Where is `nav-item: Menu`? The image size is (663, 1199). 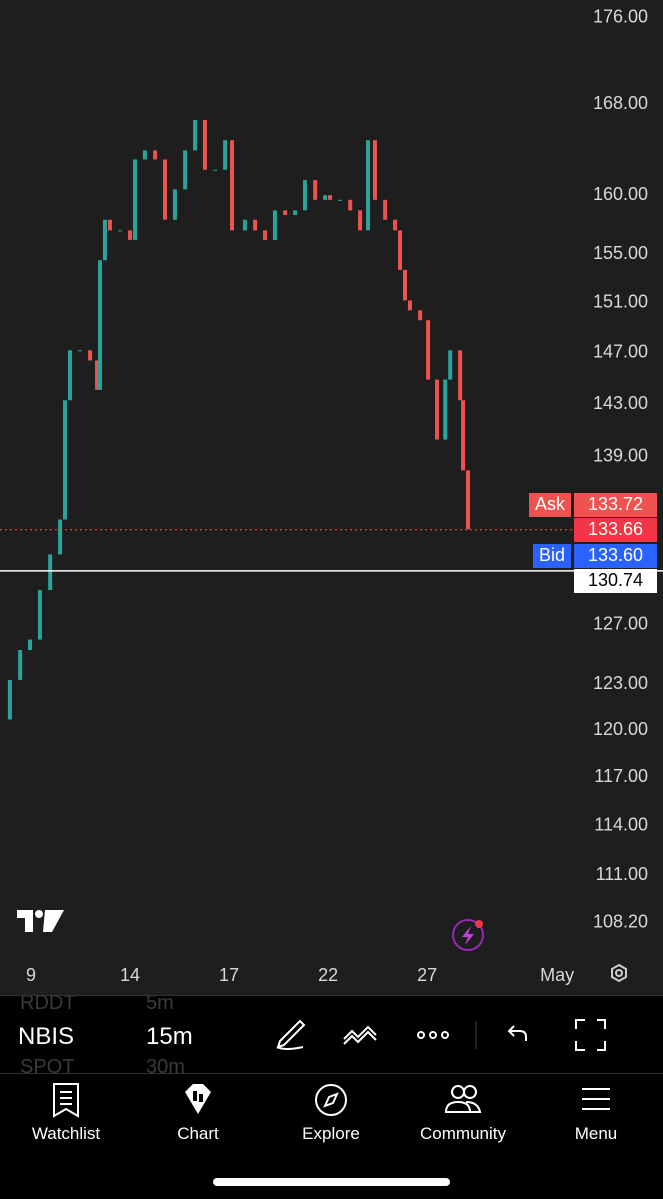 nav-item: Menu is located at coordinates (596, 1113).